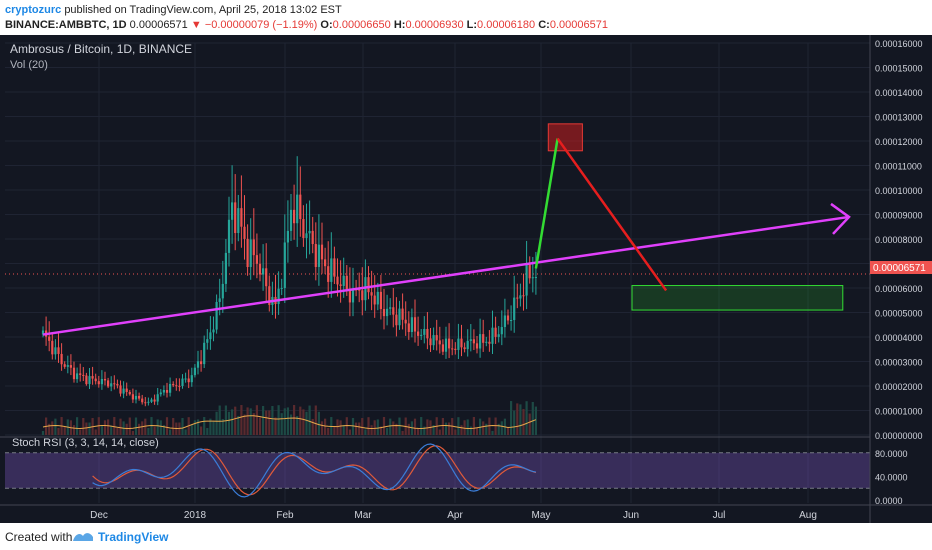 This screenshot has height=550, width=932. I want to click on author-link: cryptozurc, so click(33, 10).